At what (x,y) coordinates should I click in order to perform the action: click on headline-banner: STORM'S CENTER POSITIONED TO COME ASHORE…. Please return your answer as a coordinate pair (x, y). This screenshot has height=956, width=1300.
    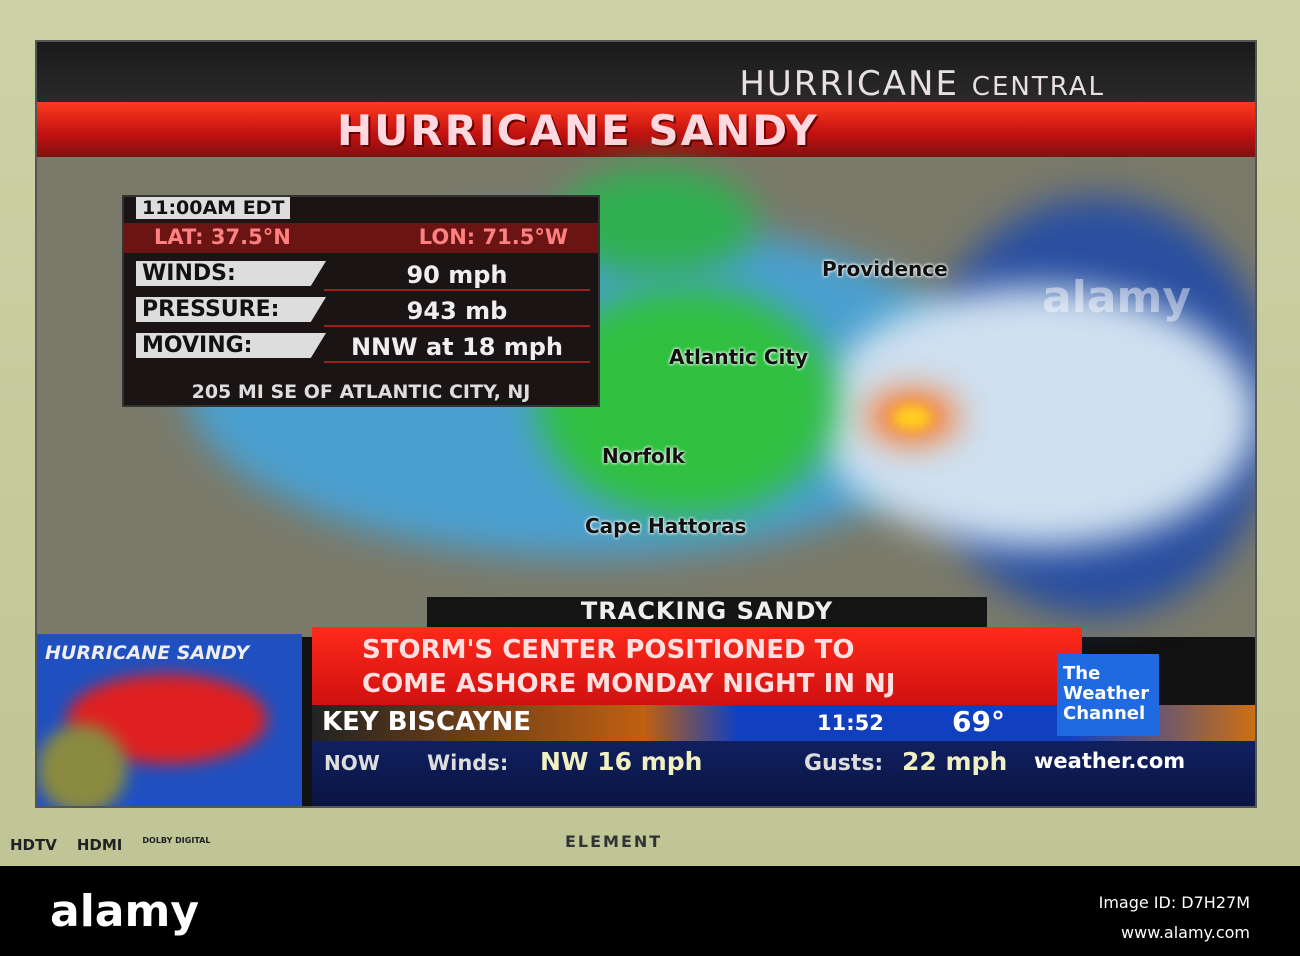
    Looking at the image, I should click on (697, 666).